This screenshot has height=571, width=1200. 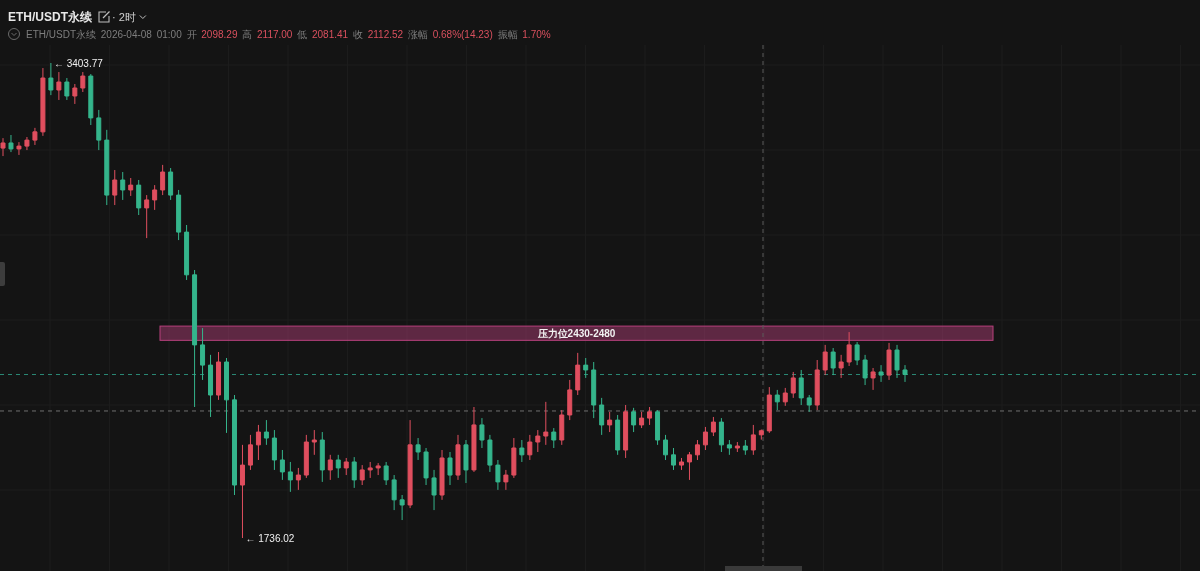 I want to click on annotation: ← 3403.77, so click(x=78, y=63).